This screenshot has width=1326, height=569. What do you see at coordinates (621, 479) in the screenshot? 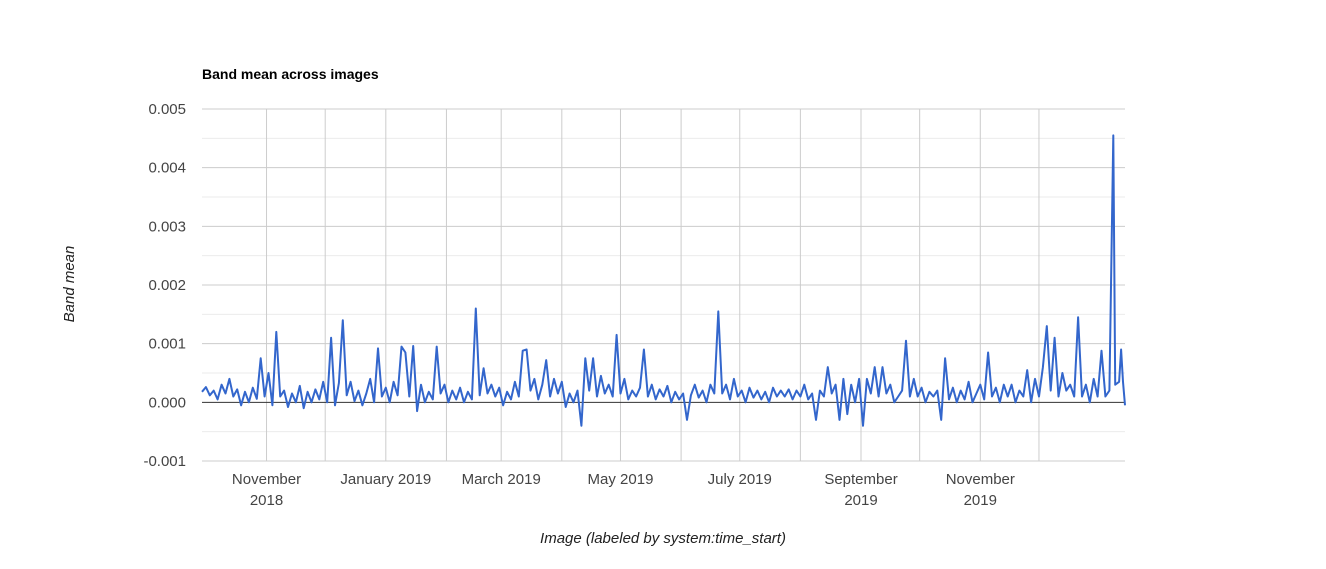
I see `x-tick-label: May 2019` at bounding box center [621, 479].